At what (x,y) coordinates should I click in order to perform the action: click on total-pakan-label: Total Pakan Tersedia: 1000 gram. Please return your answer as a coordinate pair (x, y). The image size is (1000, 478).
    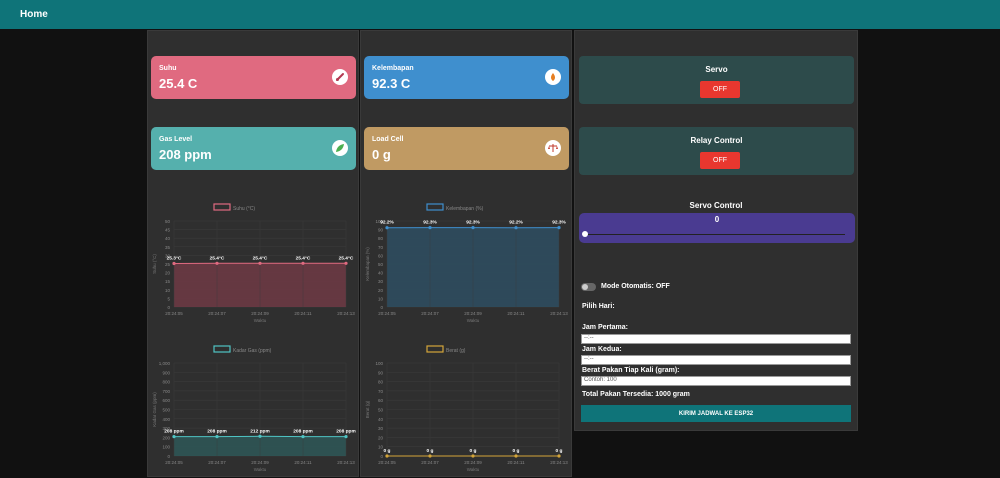
    Looking at the image, I should click on (636, 394).